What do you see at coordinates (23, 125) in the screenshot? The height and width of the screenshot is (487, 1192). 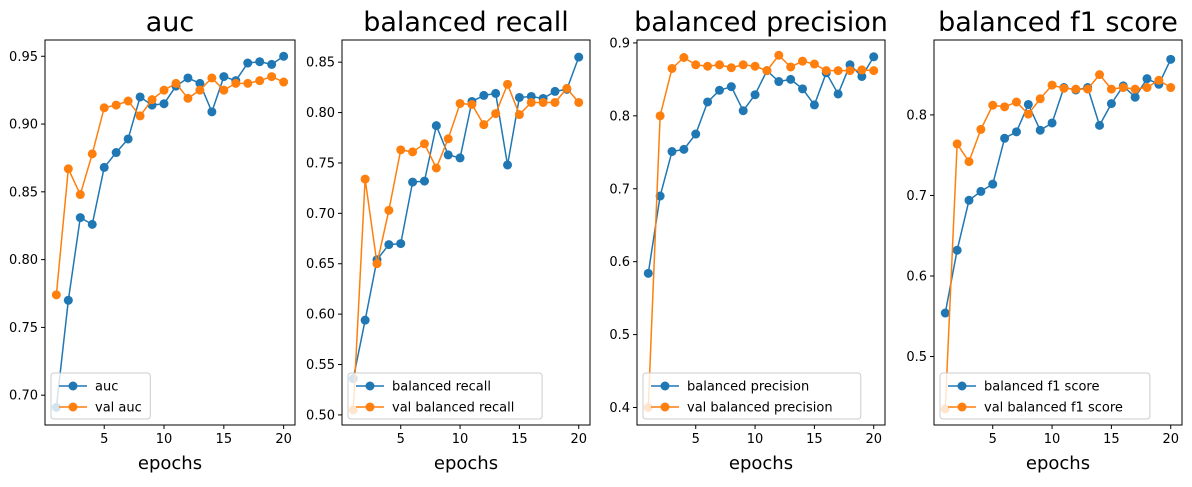 I see `y-tick-label: 0.90` at bounding box center [23, 125].